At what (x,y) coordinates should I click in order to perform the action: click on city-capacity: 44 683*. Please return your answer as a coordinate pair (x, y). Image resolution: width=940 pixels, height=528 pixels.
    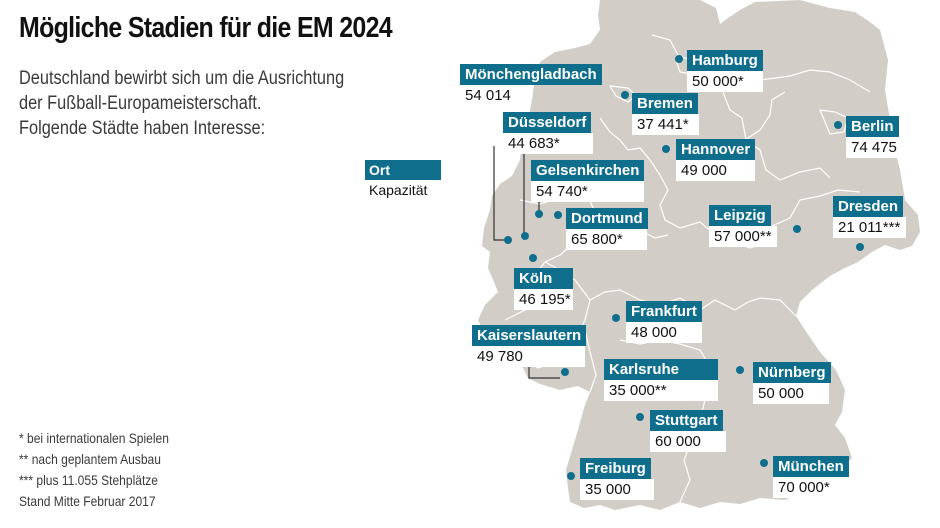
    Looking at the image, I should click on (548, 143).